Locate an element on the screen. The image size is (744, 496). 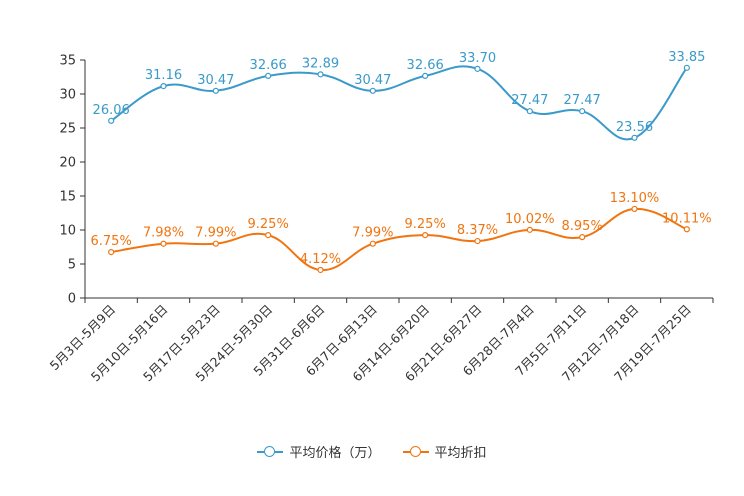
legend-label-price: 平均价格（万） is located at coordinates (335, 453).